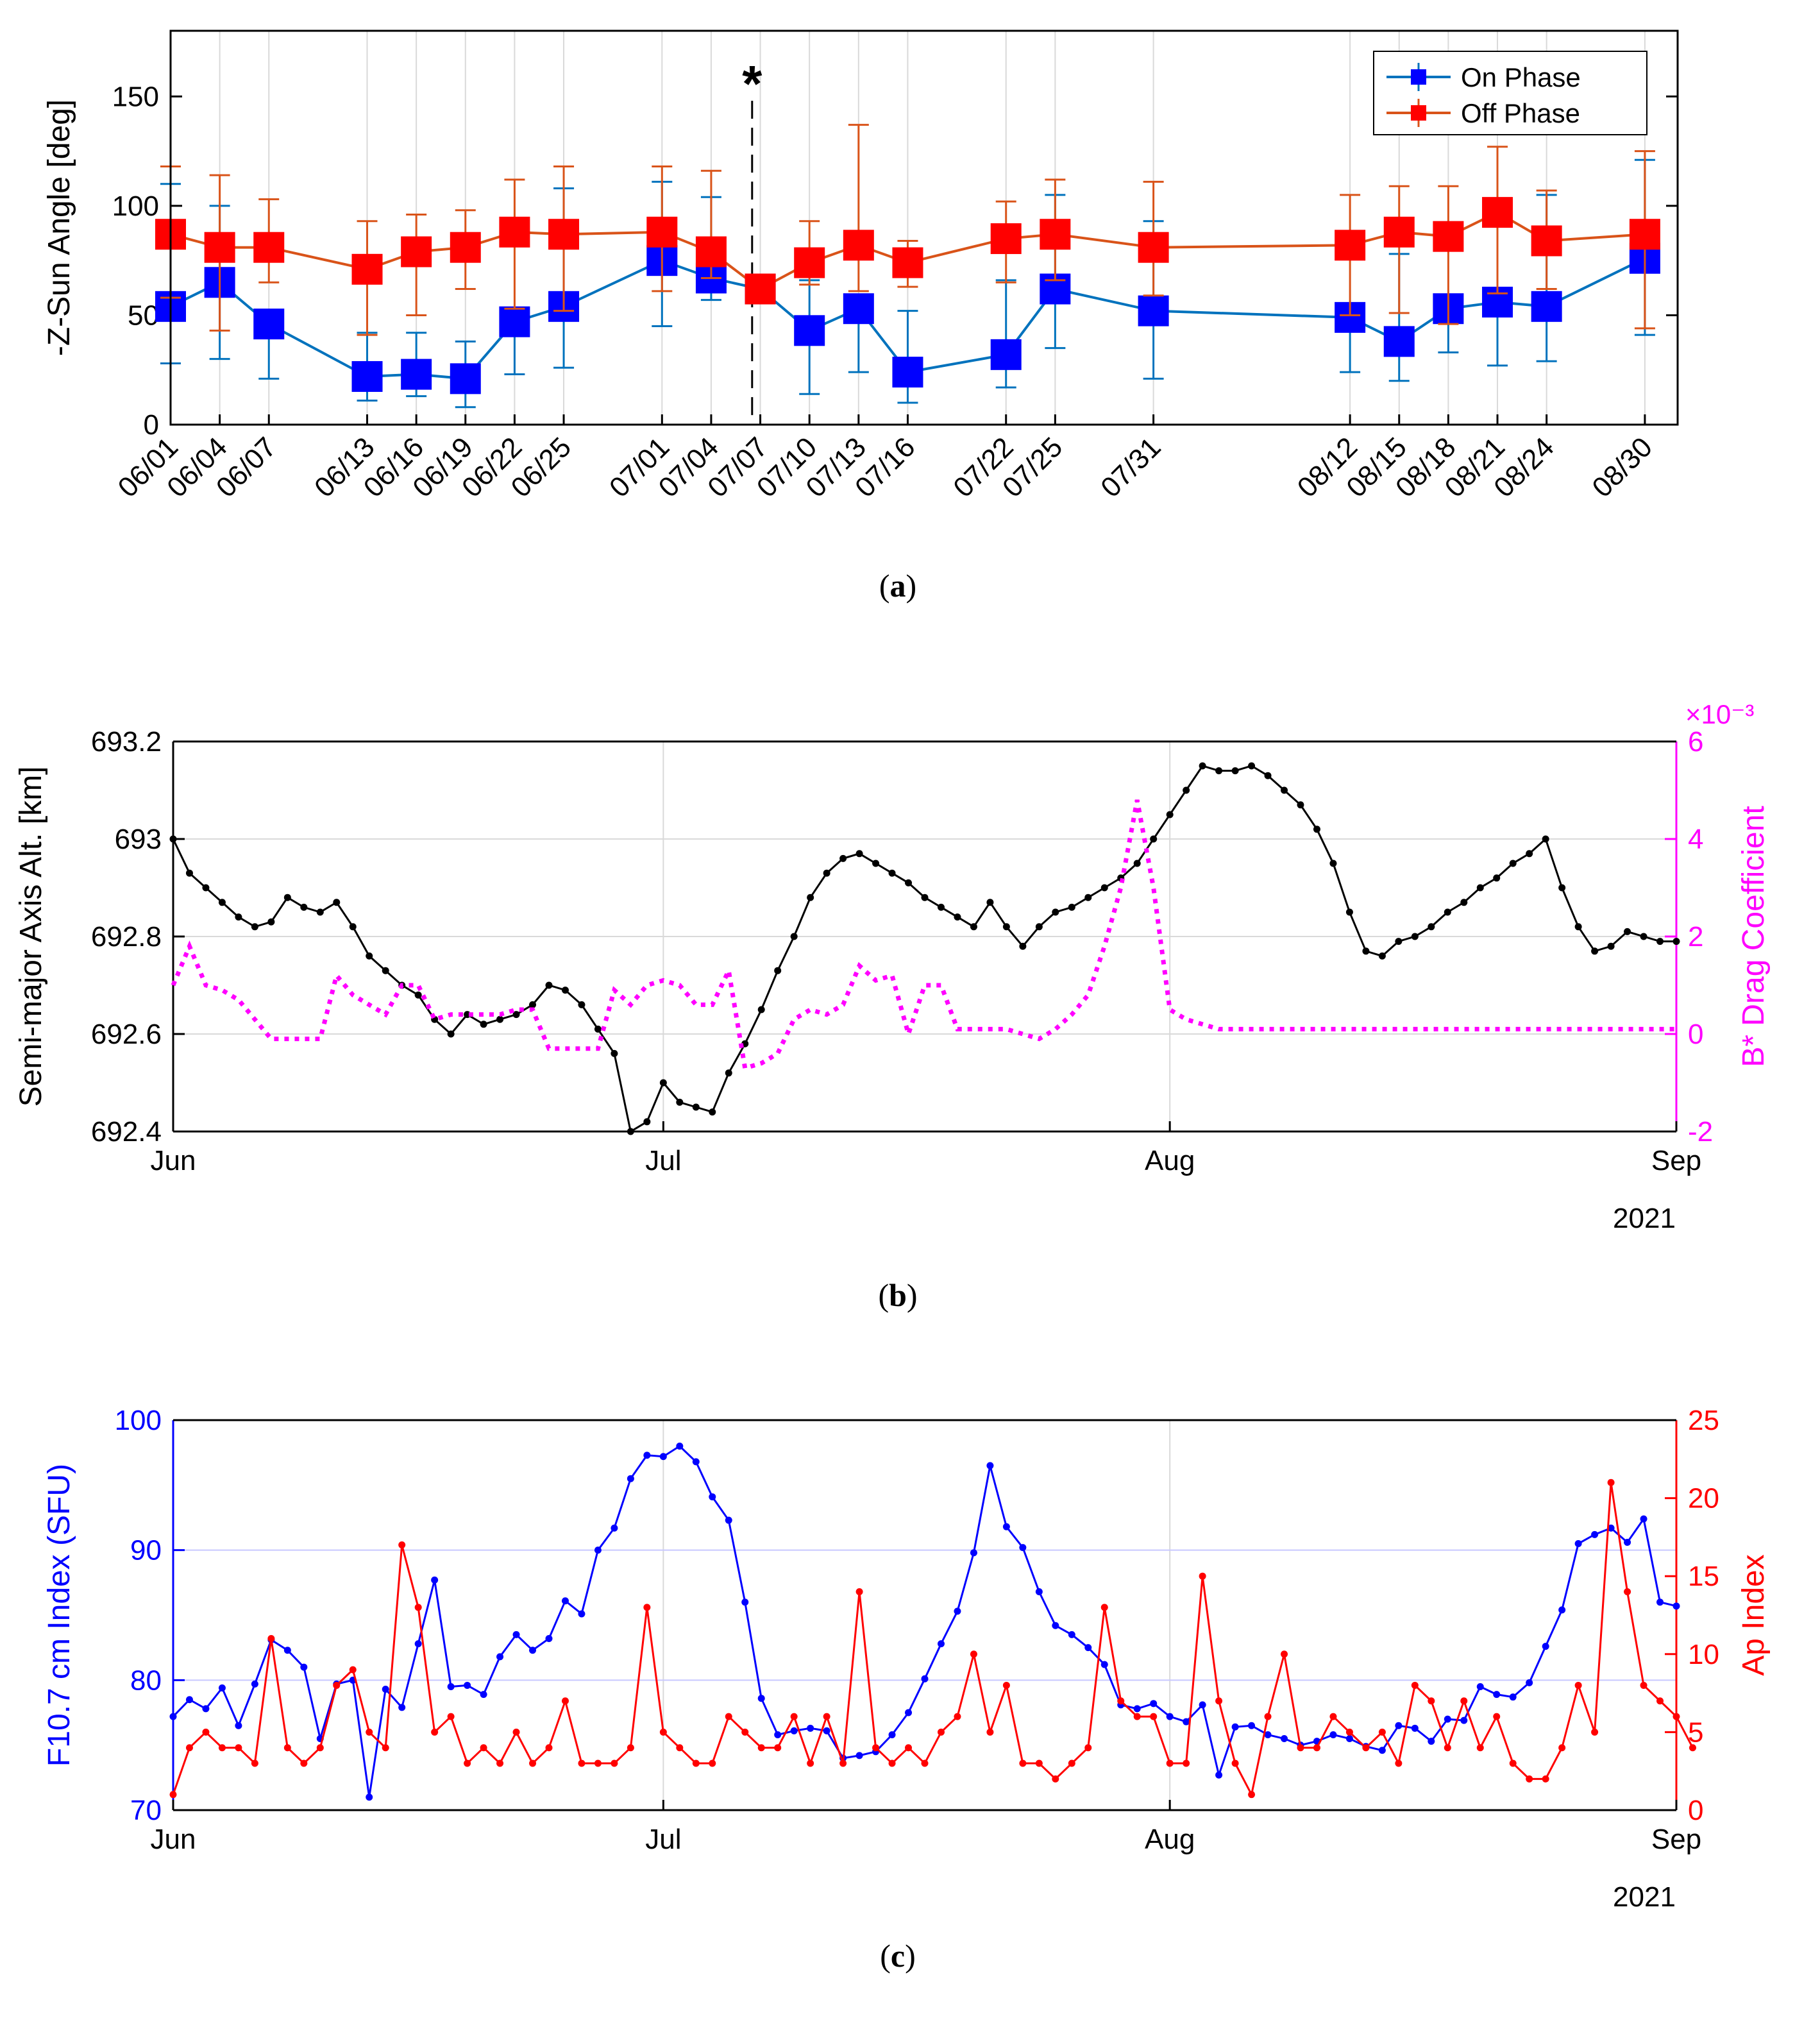 This screenshot has width=1820, height=2034. What do you see at coordinates (1696, 1810) in the screenshot?
I see `right-tick-label: 0` at bounding box center [1696, 1810].